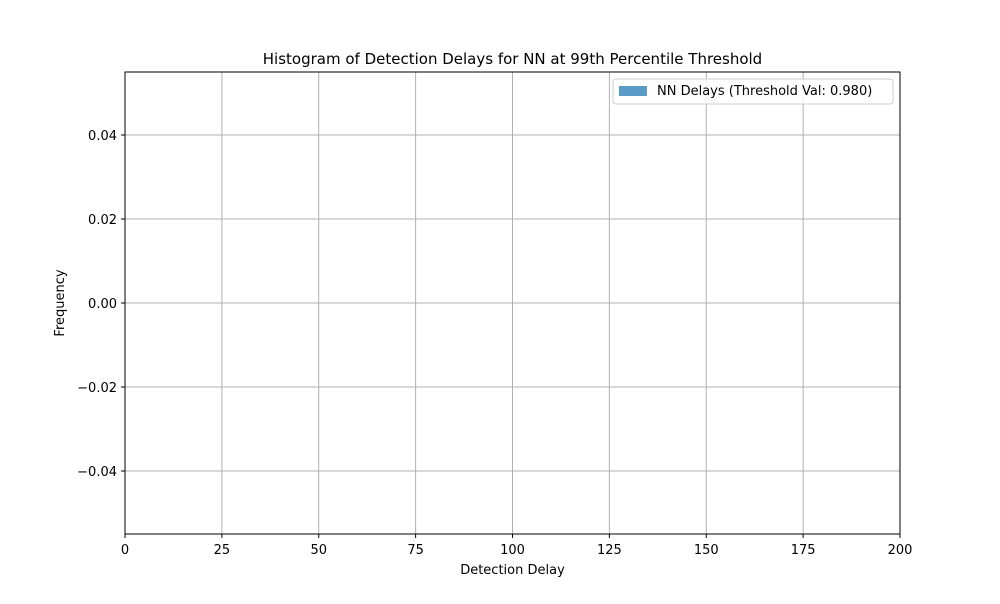  I want to click on x-axis-ticks: 0 25 50 75 100 125 150 175 200, so click(517, 546).